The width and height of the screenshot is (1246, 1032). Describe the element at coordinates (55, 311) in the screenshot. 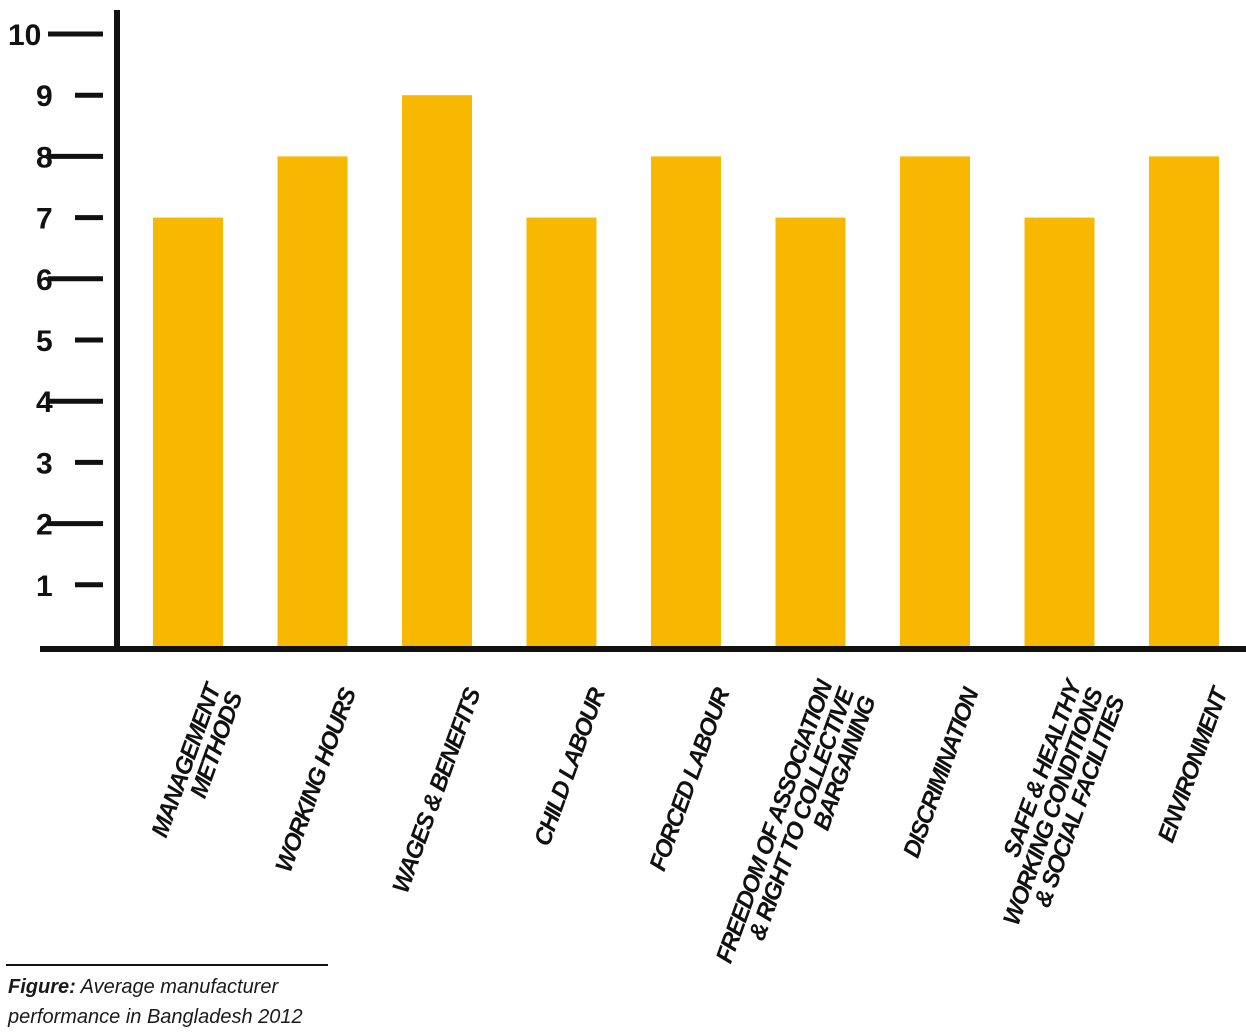

I see `y-axis-ticks: 1 2 3 4 5 6 7 8 9 10` at that location.